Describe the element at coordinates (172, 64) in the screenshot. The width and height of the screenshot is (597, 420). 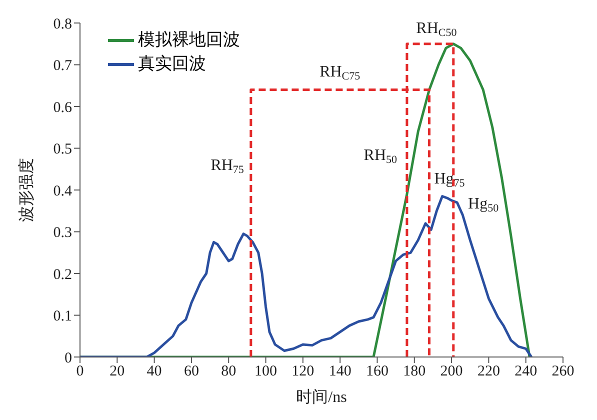
I see `legend-label: 真实回波` at that location.